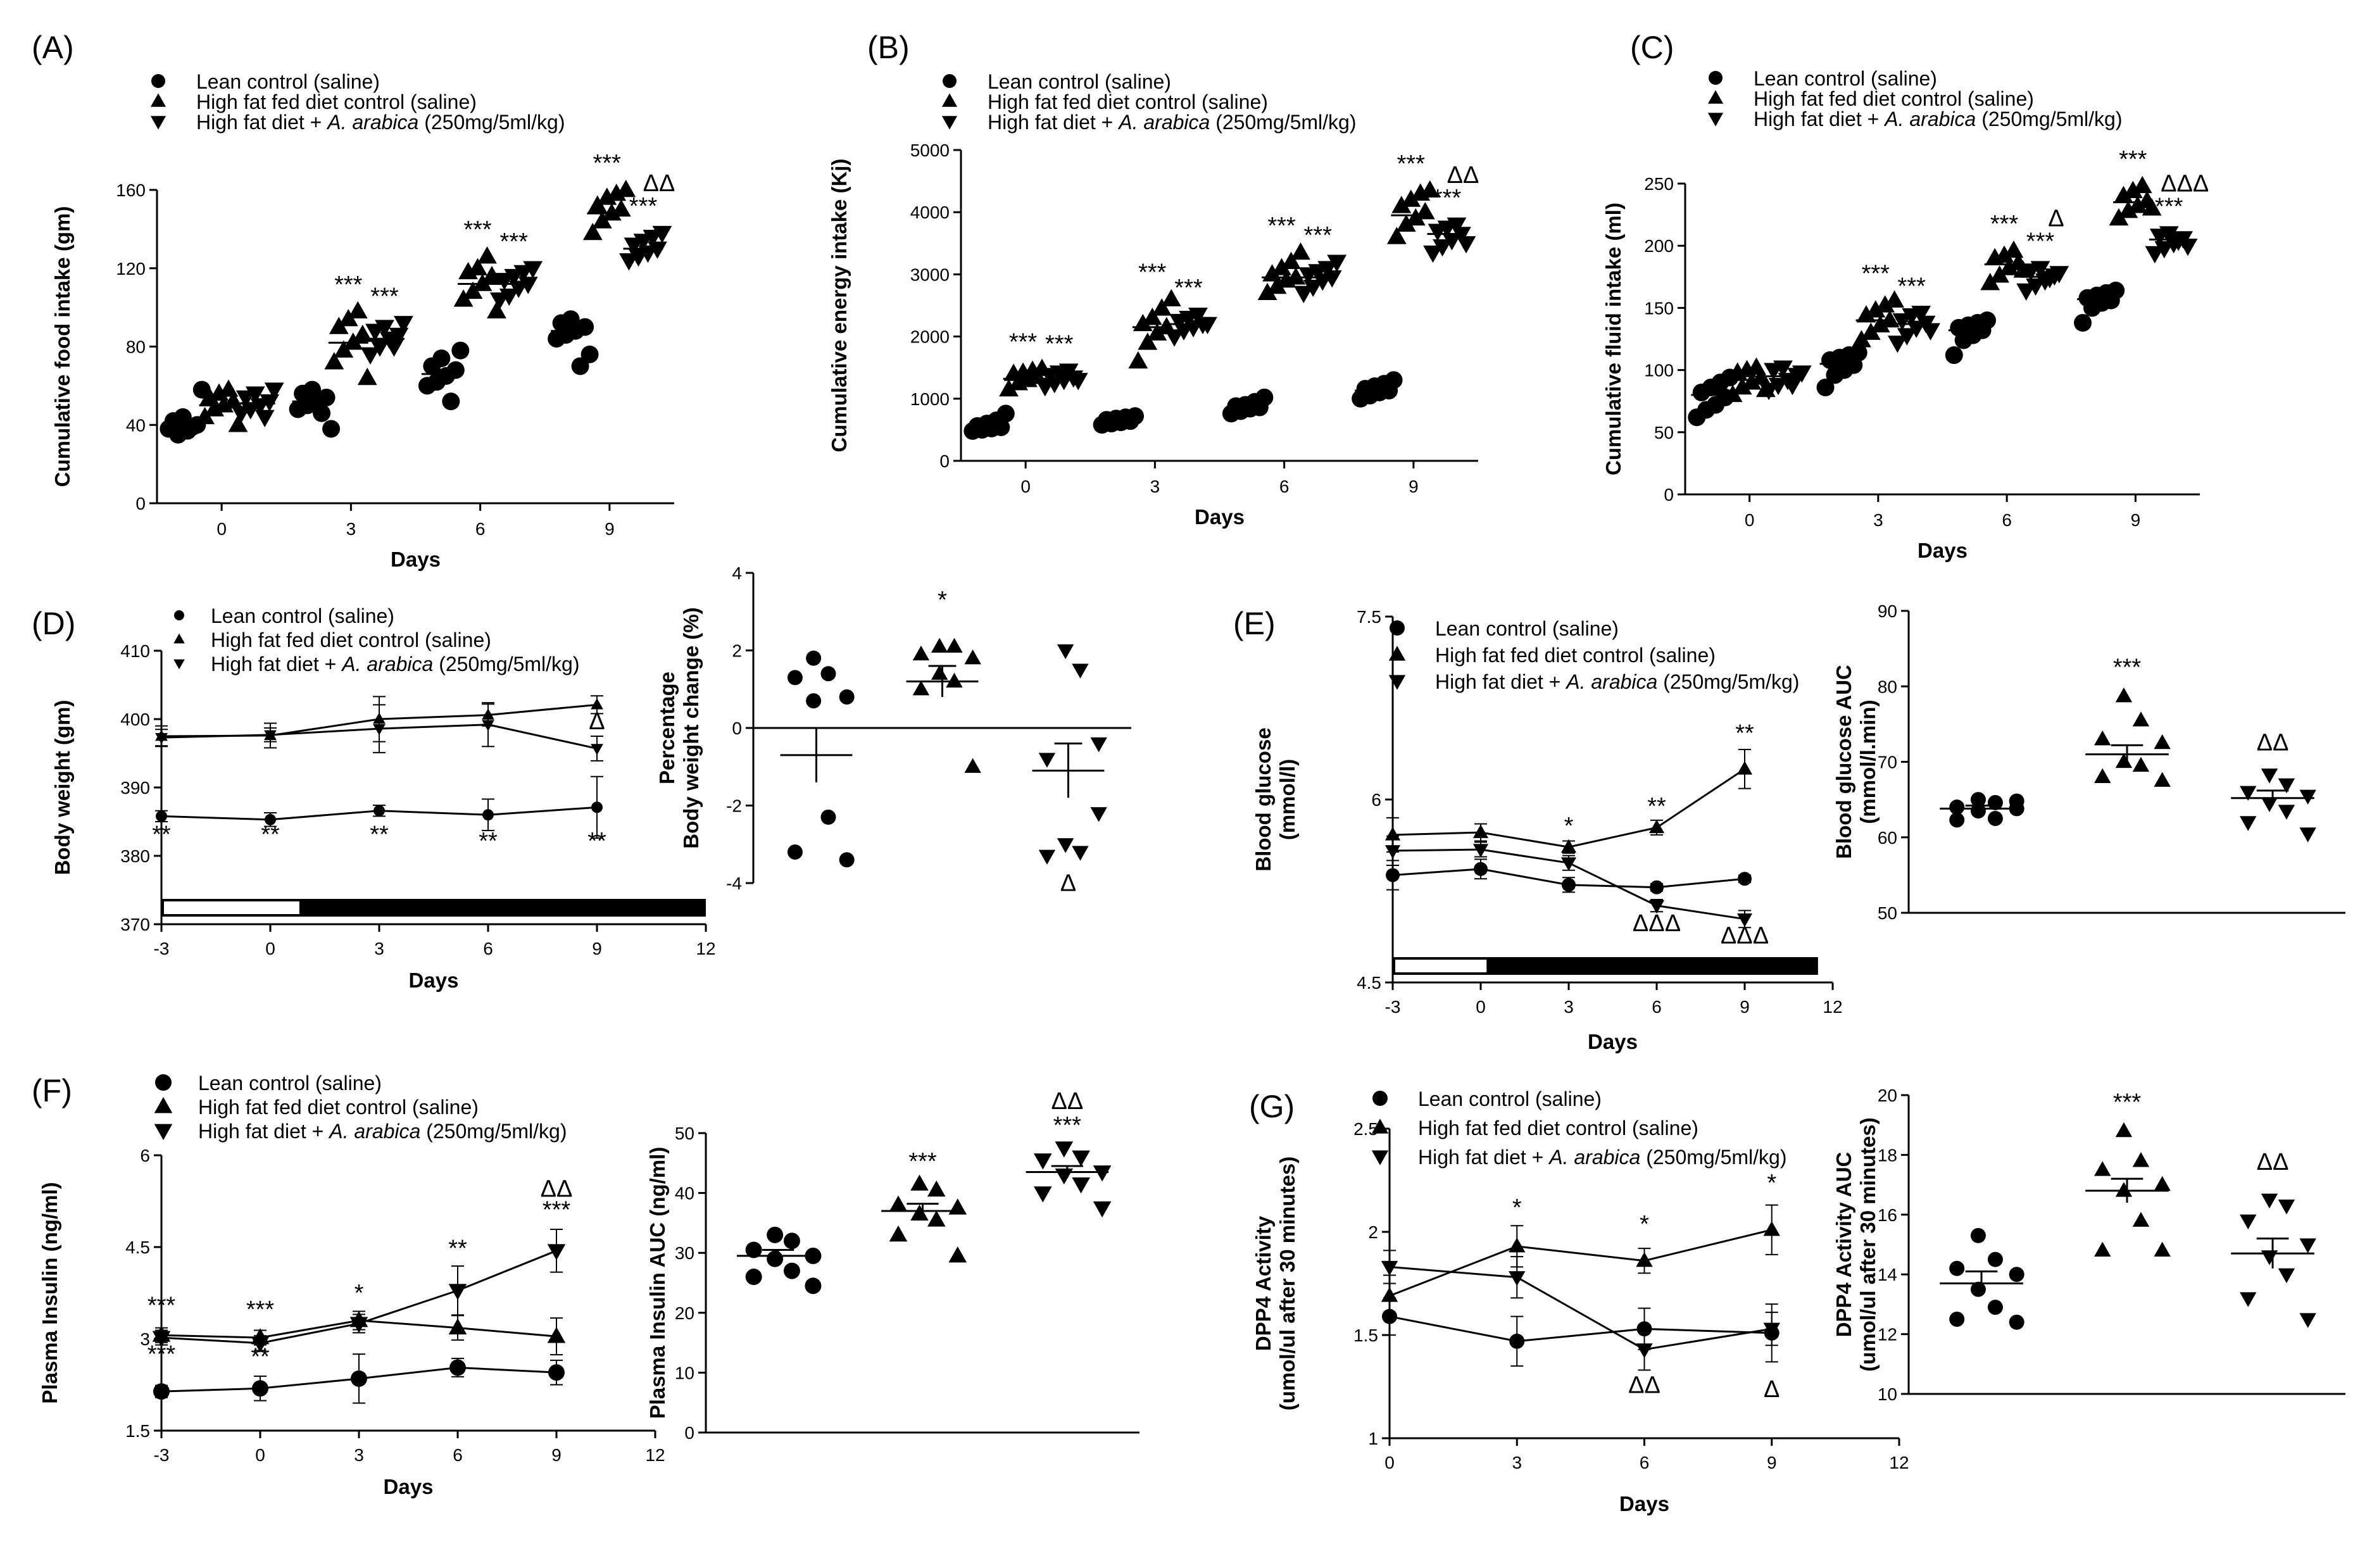 The image size is (2379, 1568). What do you see at coordinates (1844, 1245) in the screenshot?
I see `g2-y-axis-title: DPP4 Activity AUC` at bounding box center [1844, 1245].